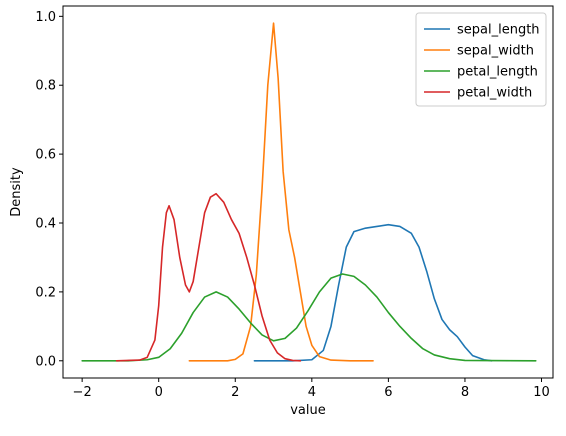  What do you see at coordinates (465, 392) in the screenshot?
I see `x-tick-label: 8` at bounding box center [465, 392].